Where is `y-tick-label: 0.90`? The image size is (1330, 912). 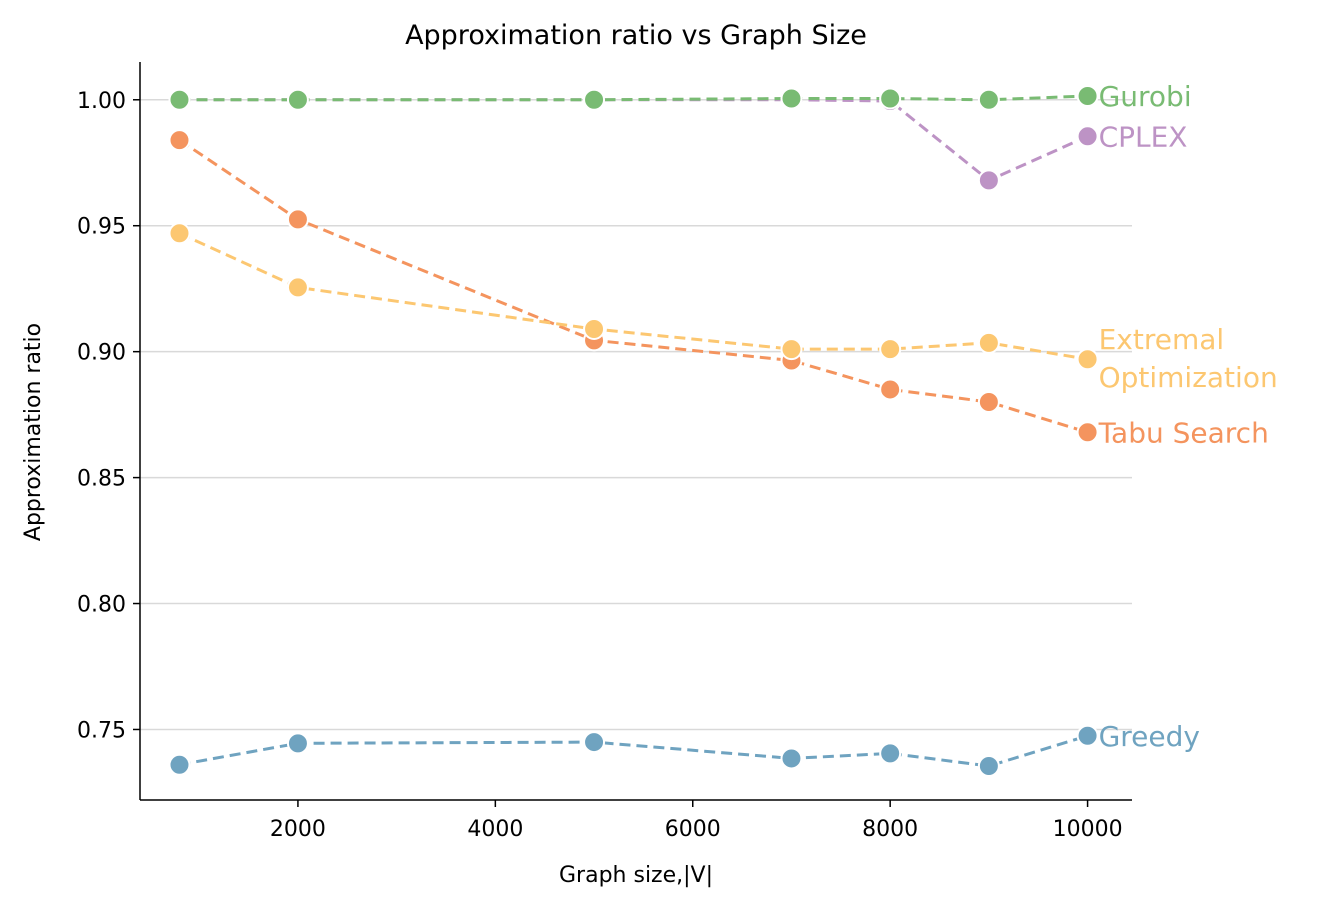 y-tick-label: 0.90 is located at coordinates (101, 353).